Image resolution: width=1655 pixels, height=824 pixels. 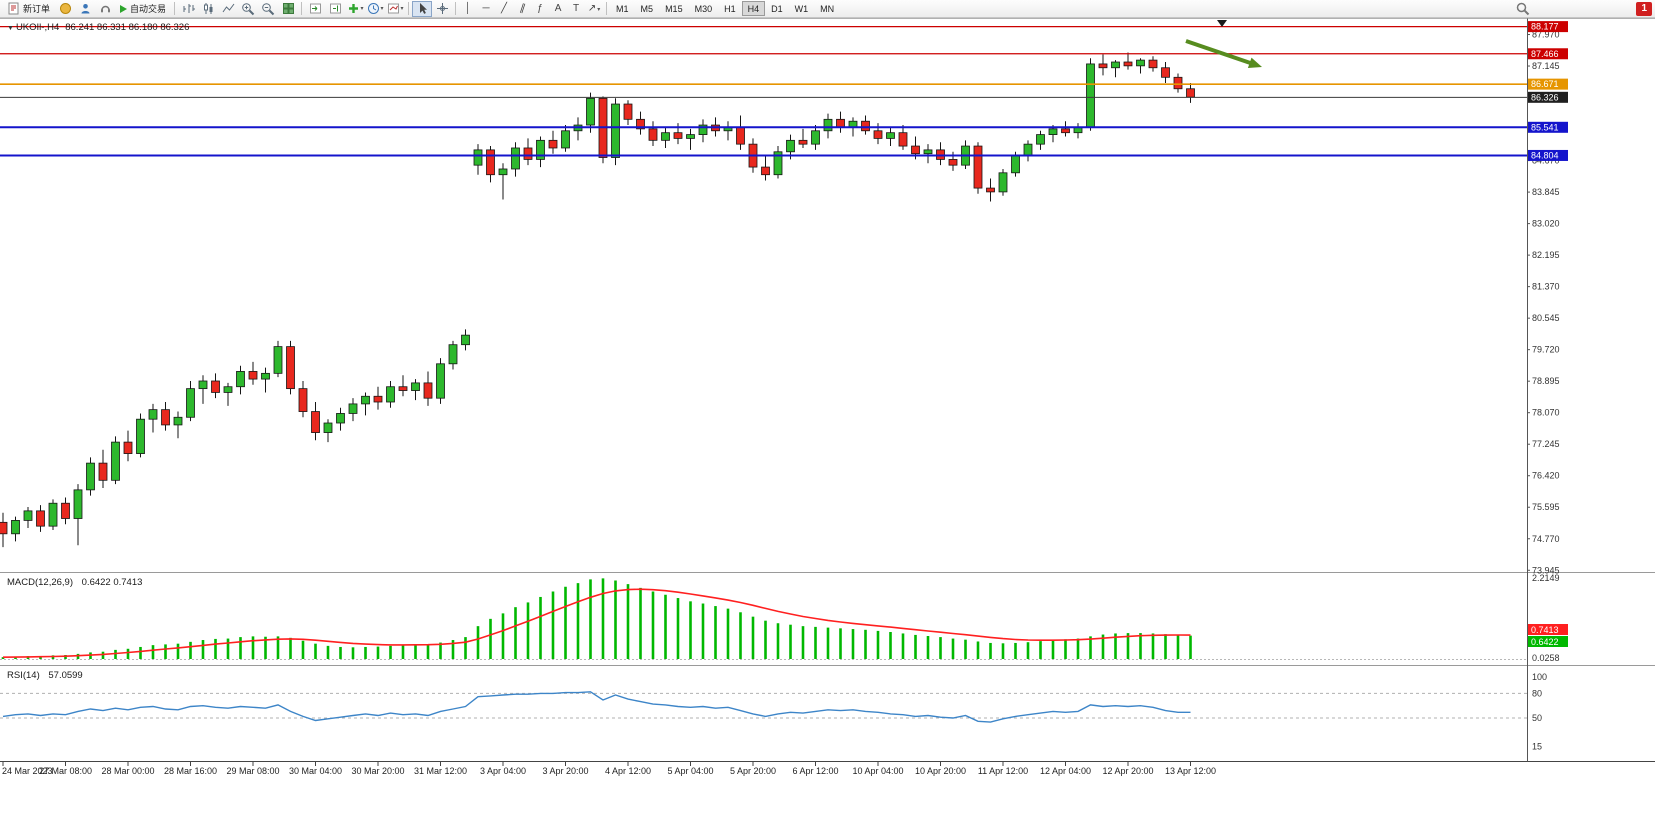 What do you see at coordinates (74, 582) in the screenshot?
I see `macd-indicator-label: MACD(12,26,9) 0.6422 0.7413` at bounding box center [74, 582].